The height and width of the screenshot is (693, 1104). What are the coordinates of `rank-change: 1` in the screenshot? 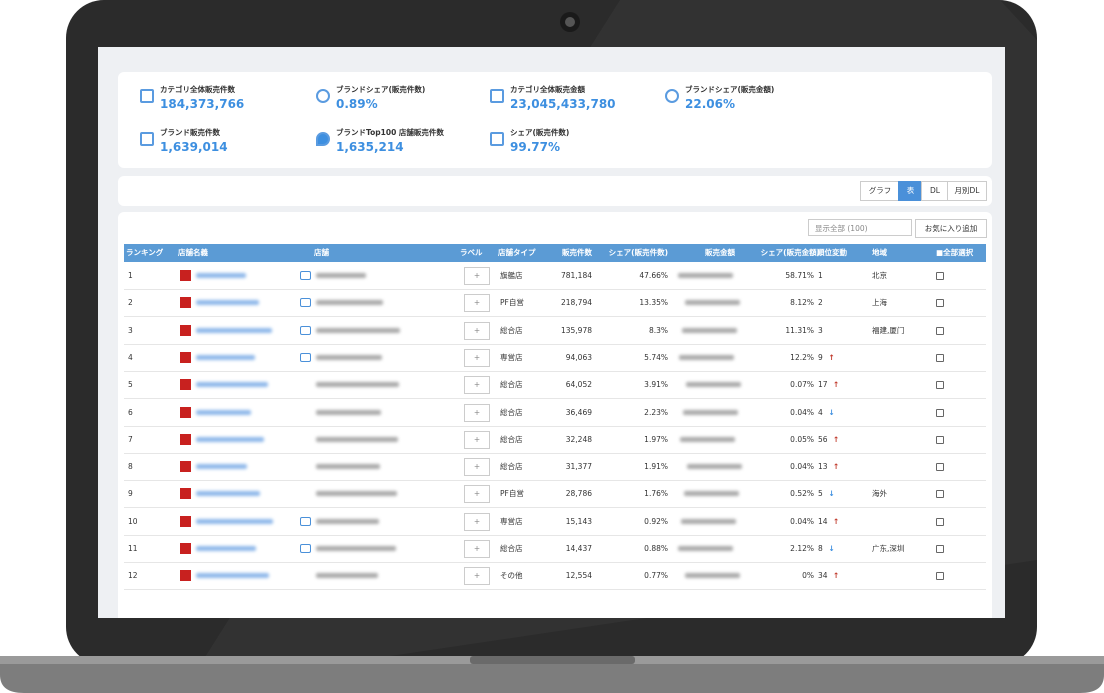 It's located at (820, 275).